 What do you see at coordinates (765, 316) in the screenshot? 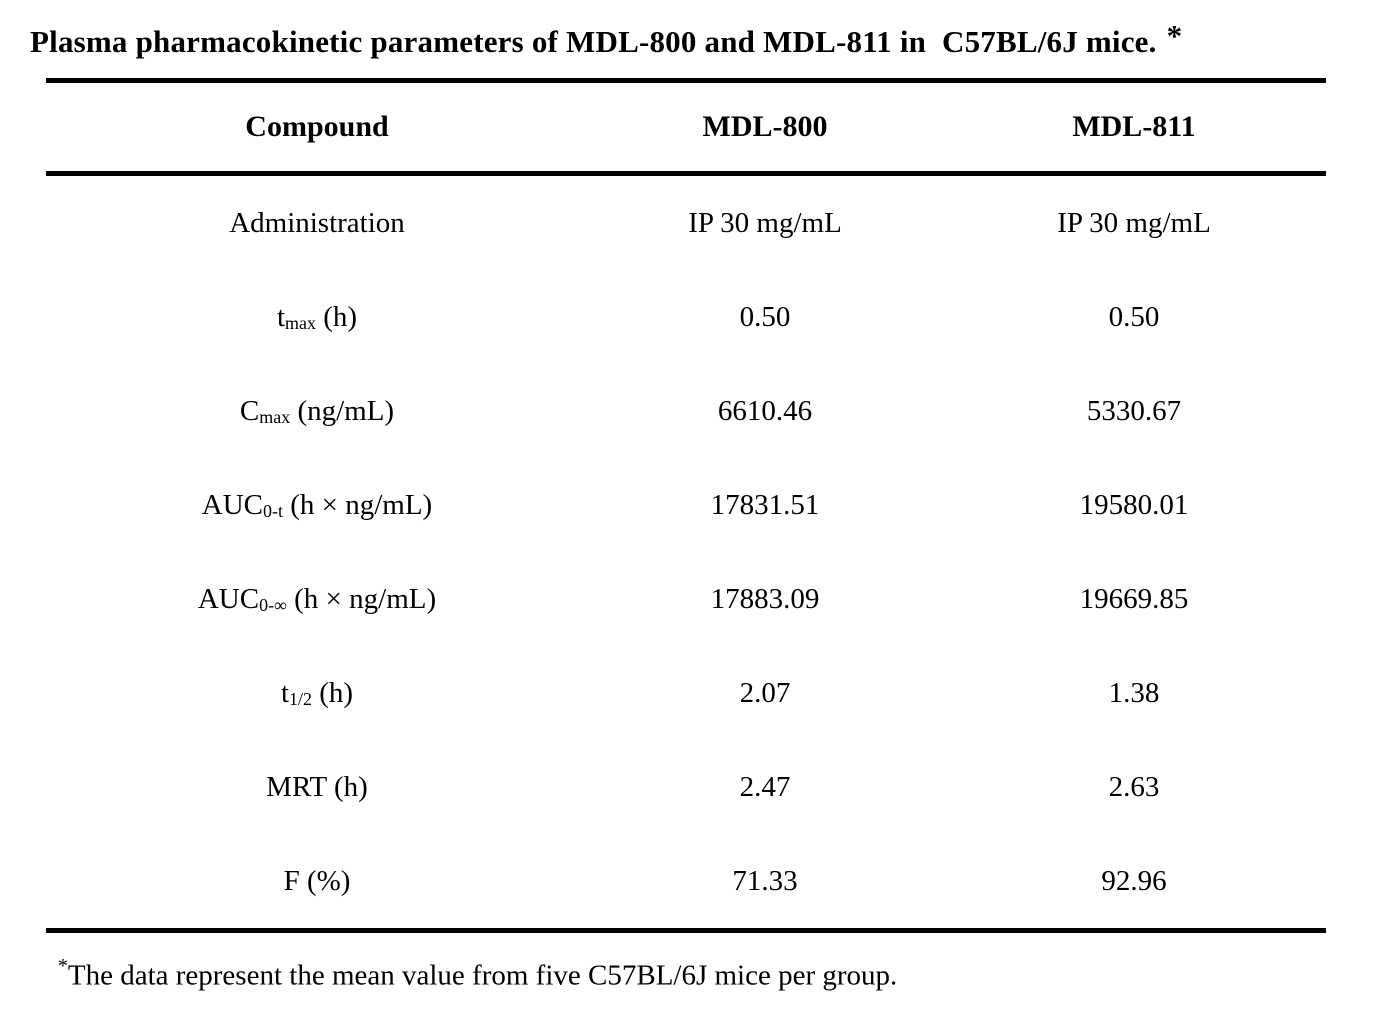
I see `cell-mdl-800: 0.50` at bounding box center [765, 316].